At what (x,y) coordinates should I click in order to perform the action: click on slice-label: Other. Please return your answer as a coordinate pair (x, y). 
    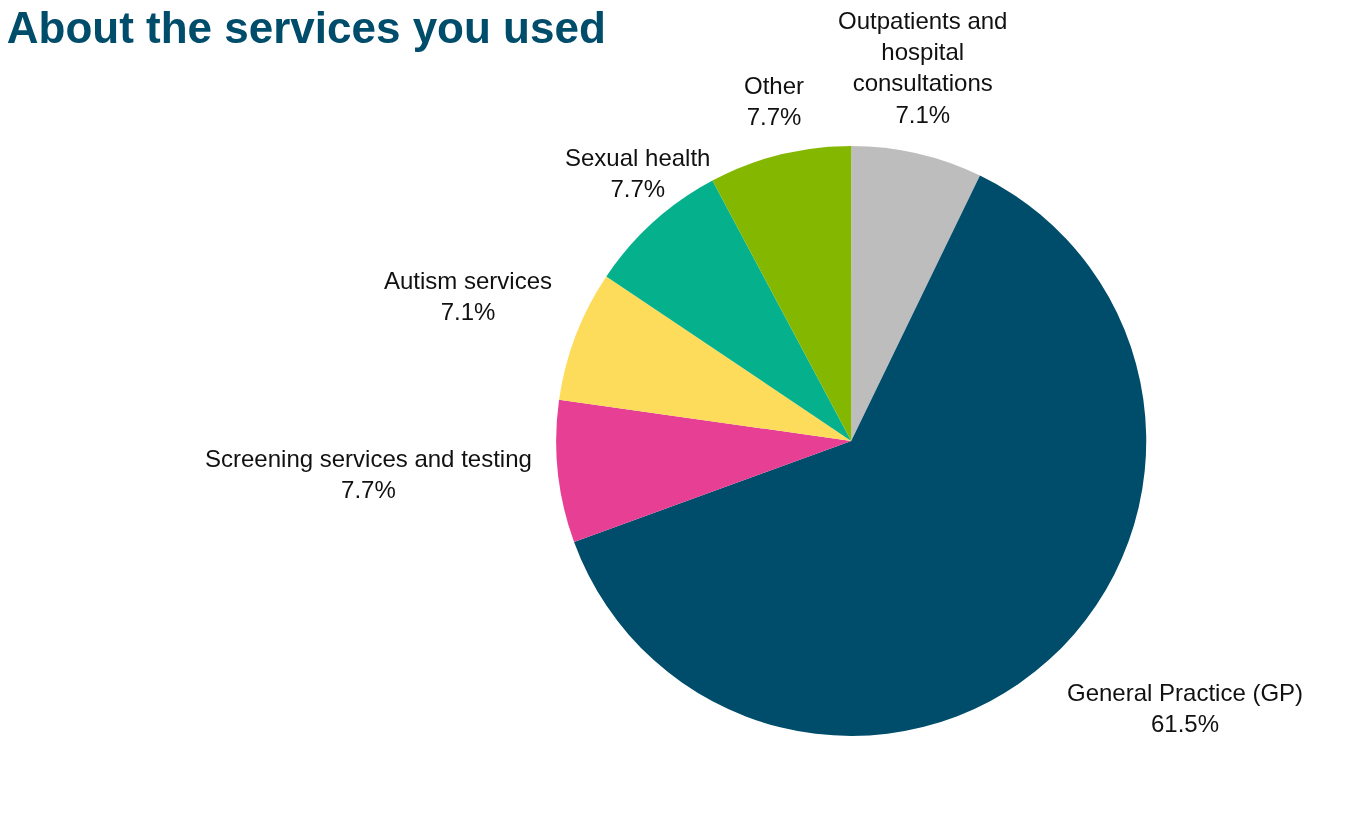
    Looking at the image, I should click on (774, 85).